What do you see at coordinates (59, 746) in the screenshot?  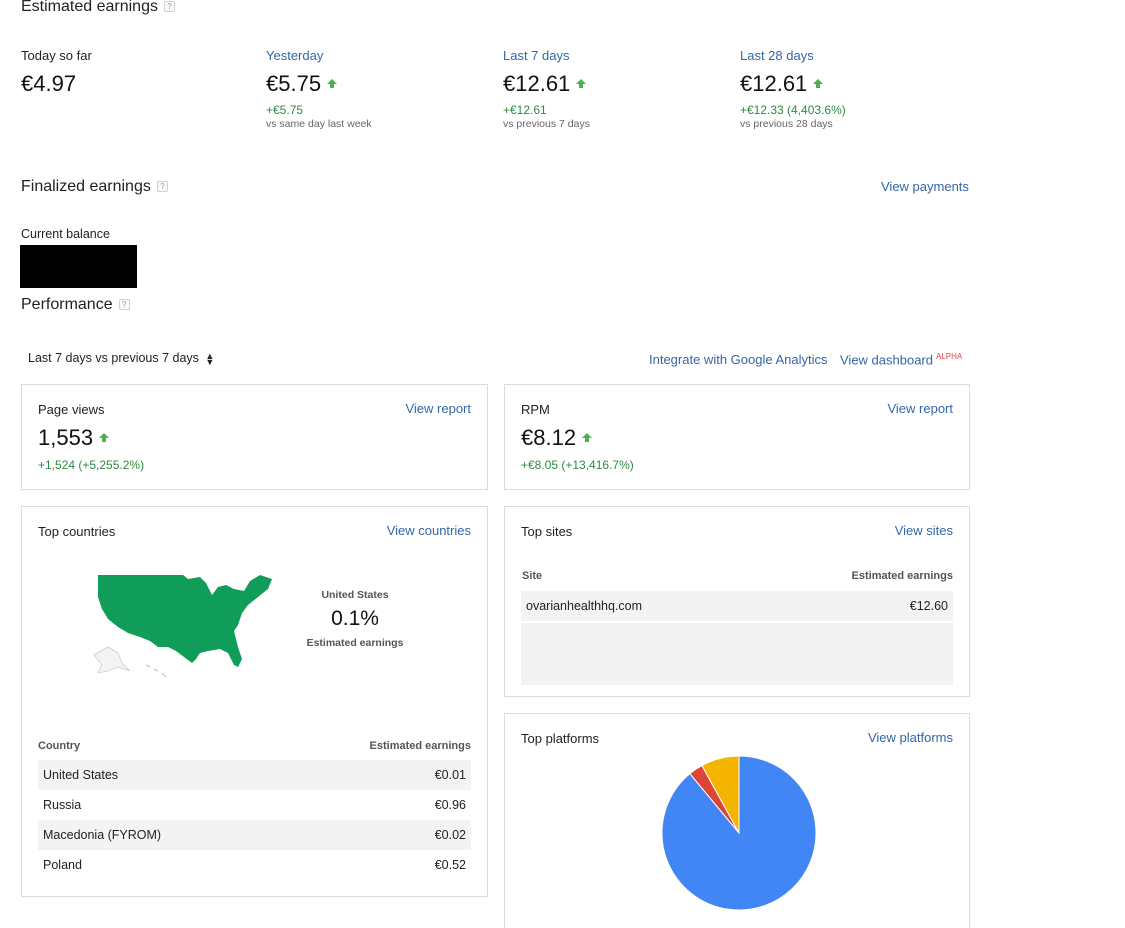 I see `column-header-country: Country` at bounding box center [59, 746].